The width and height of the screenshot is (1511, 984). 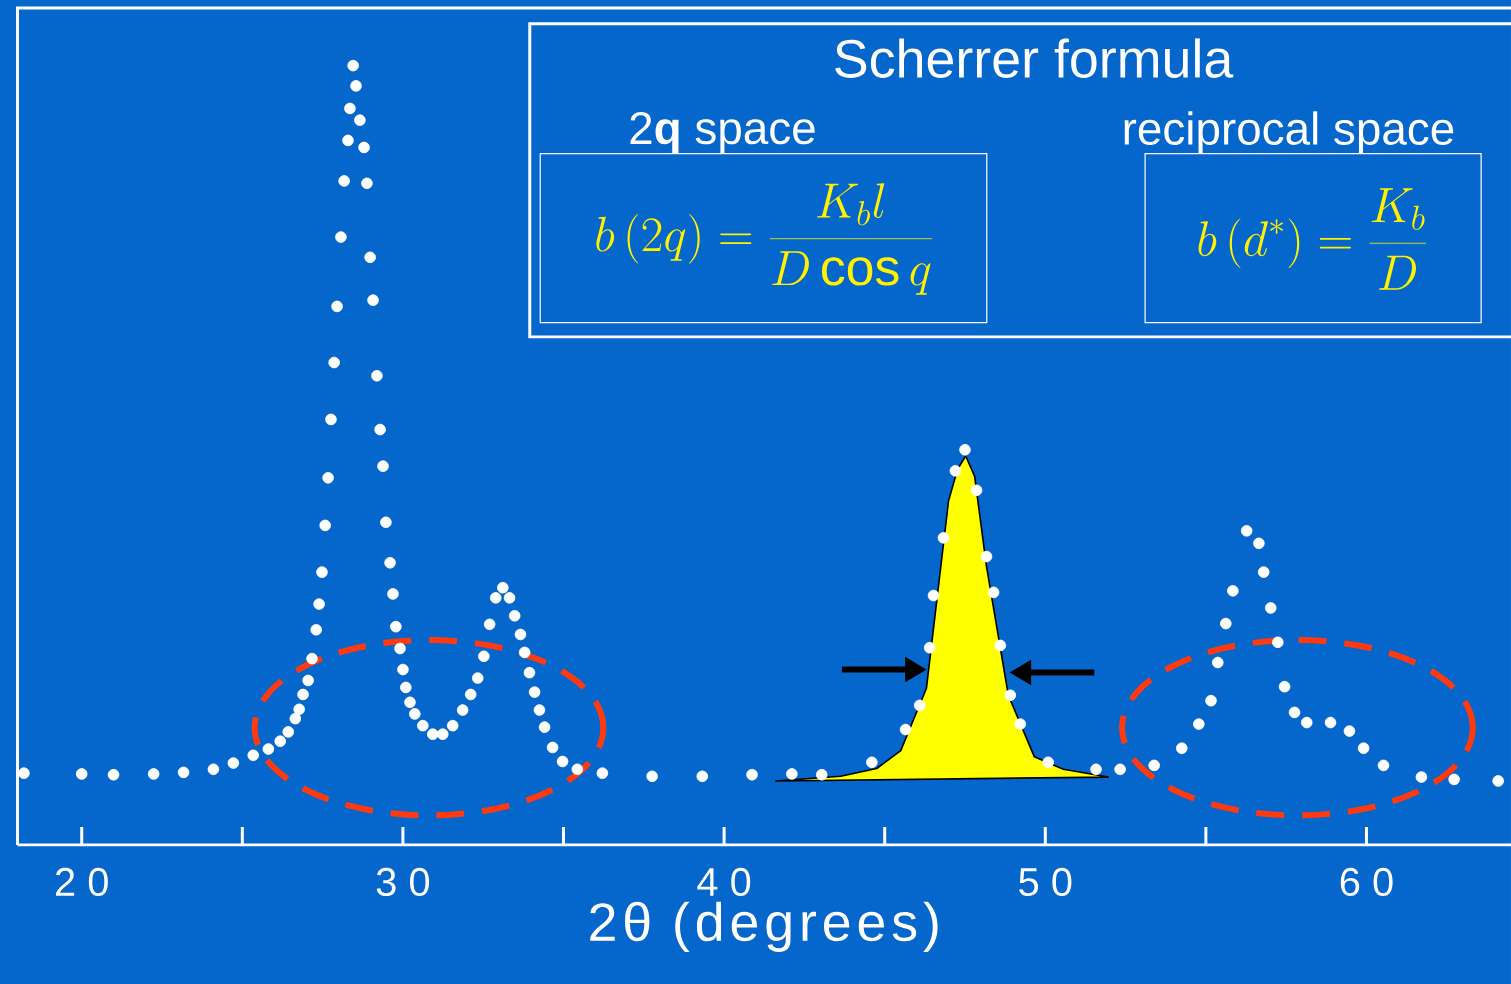 What do you see at coordinates (1034, 58) in the screenshot?
I see `chart-title: Scherrer formula` at bounding box center [1034, 58].